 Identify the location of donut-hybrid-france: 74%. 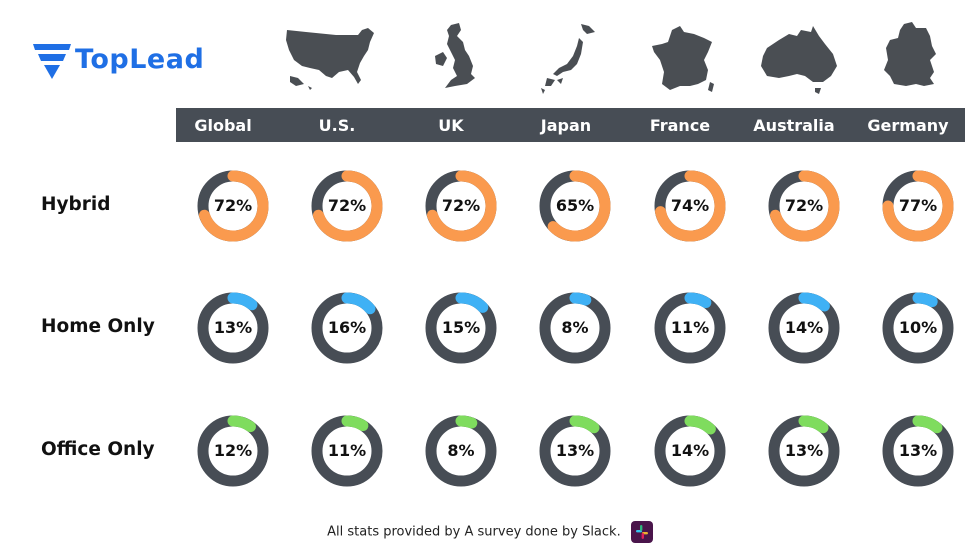
(690, 206).